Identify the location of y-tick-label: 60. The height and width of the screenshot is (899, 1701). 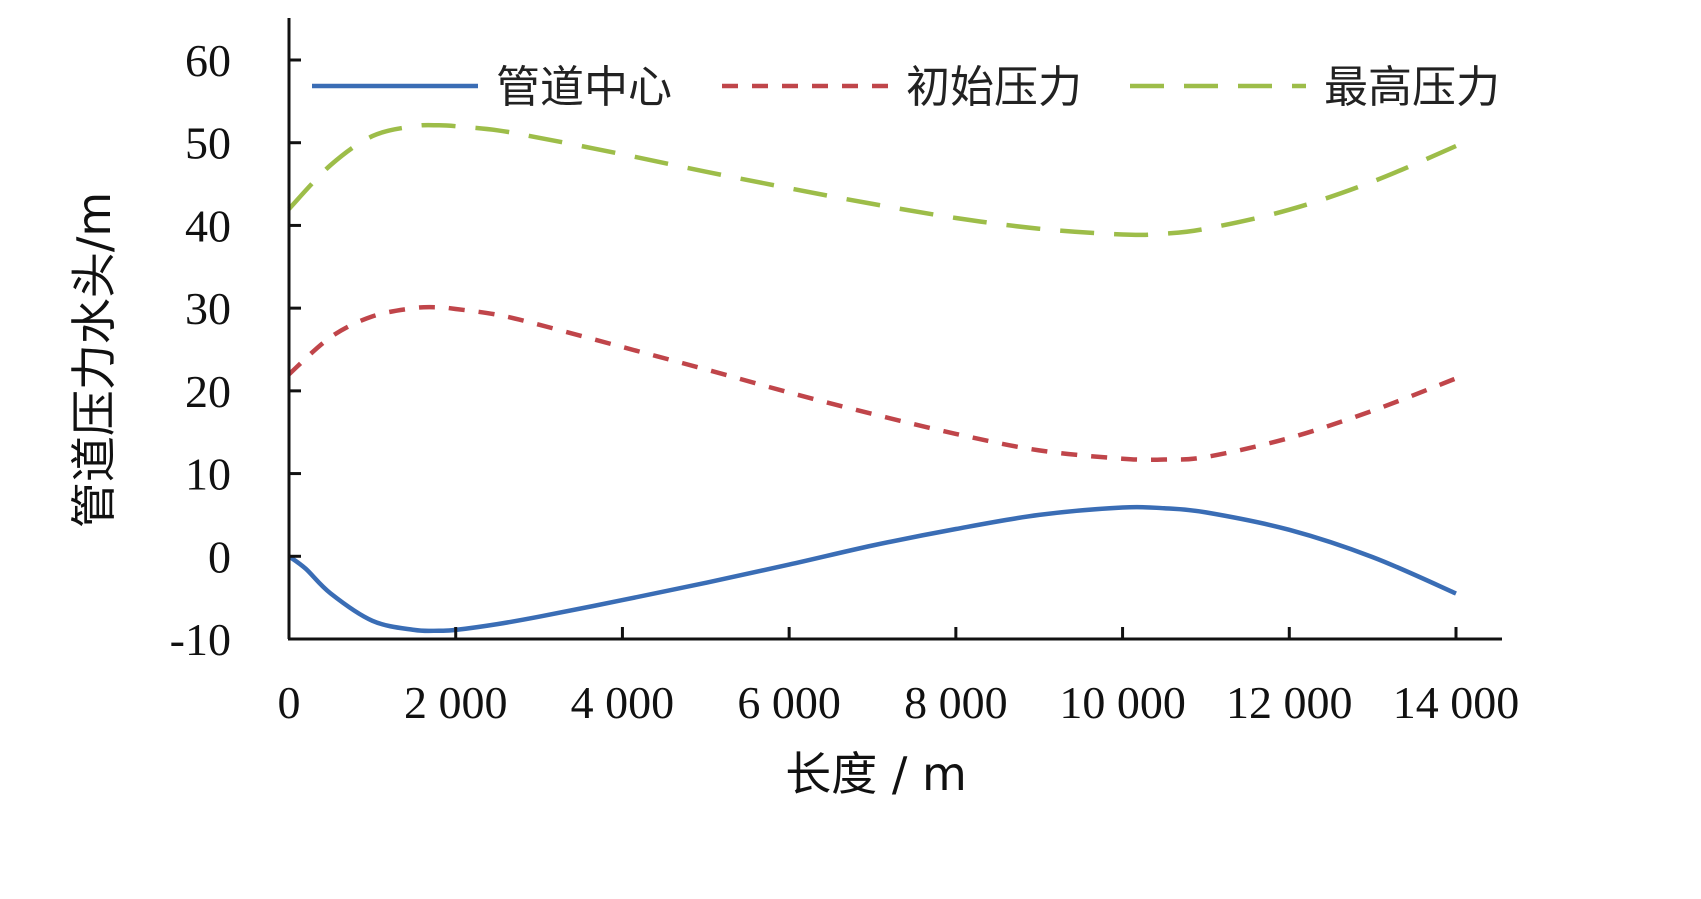
(208, 60).